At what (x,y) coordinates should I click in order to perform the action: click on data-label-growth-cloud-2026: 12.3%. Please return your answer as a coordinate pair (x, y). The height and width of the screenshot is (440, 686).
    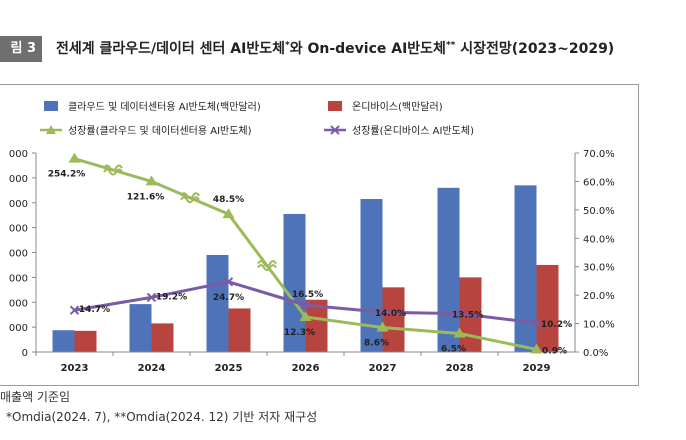
    Looking at the image, I should click on (299, 333).